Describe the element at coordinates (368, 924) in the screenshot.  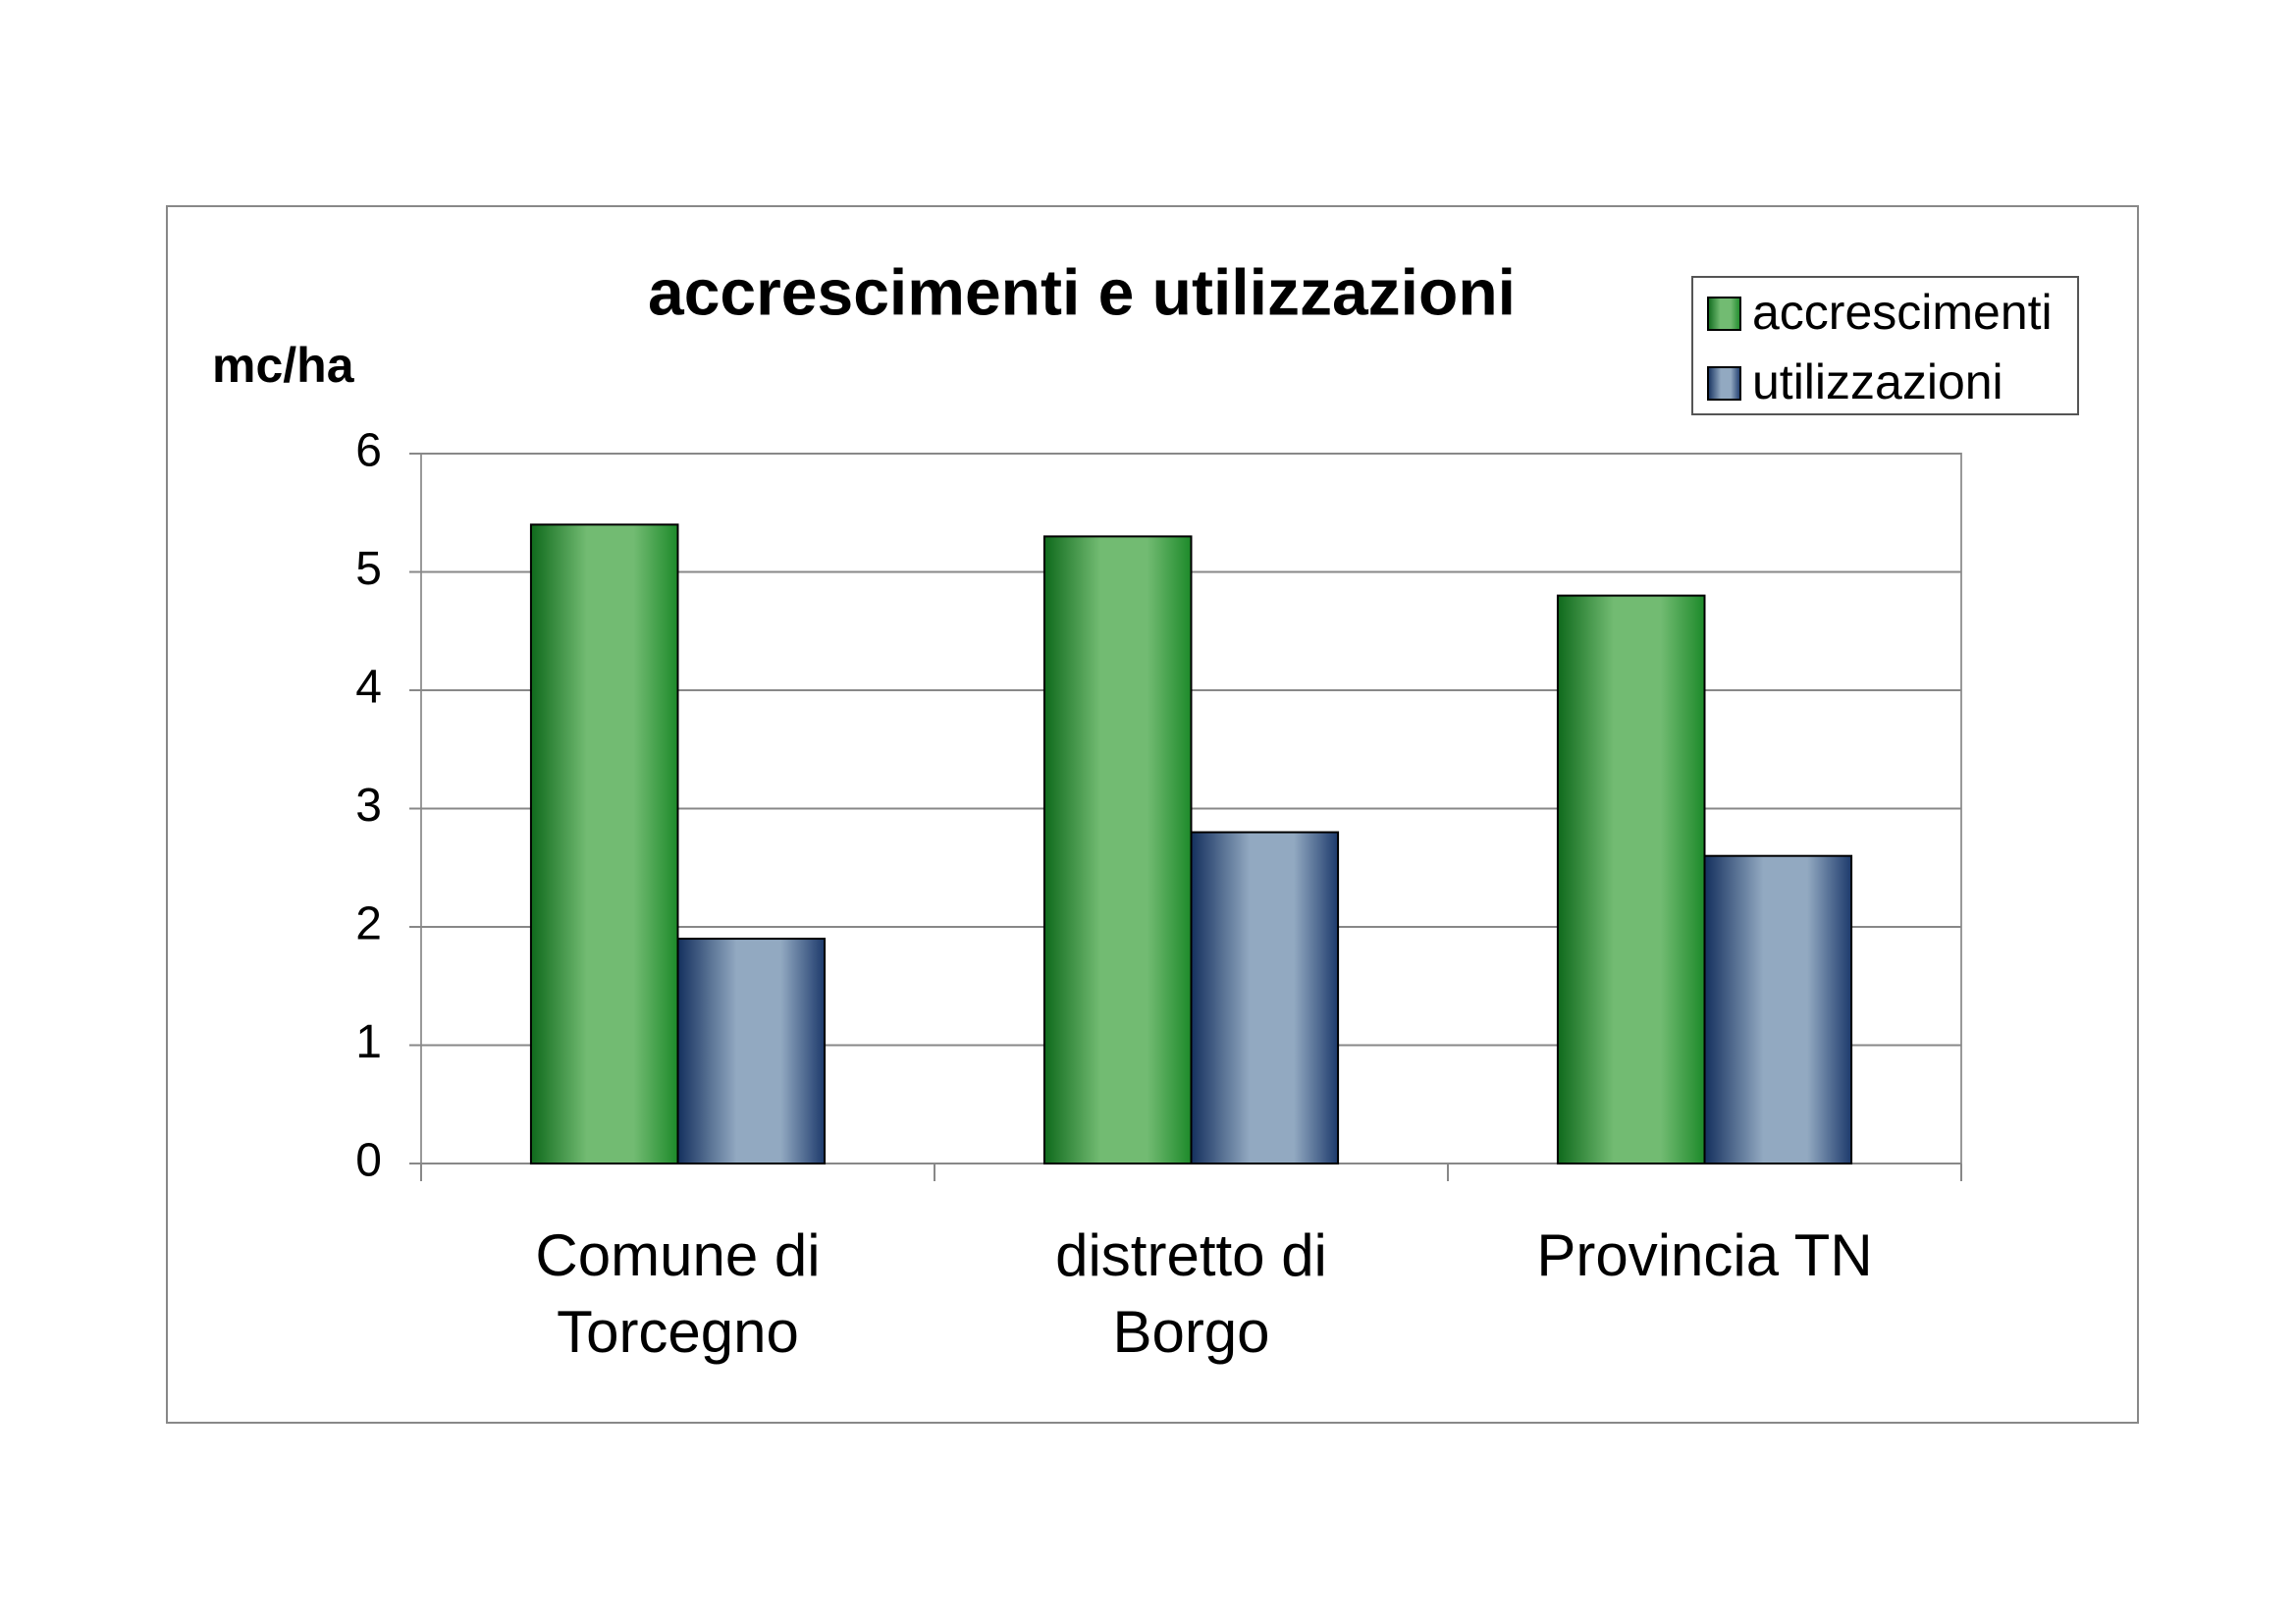
I see `y-tick-label: 2` at that location.